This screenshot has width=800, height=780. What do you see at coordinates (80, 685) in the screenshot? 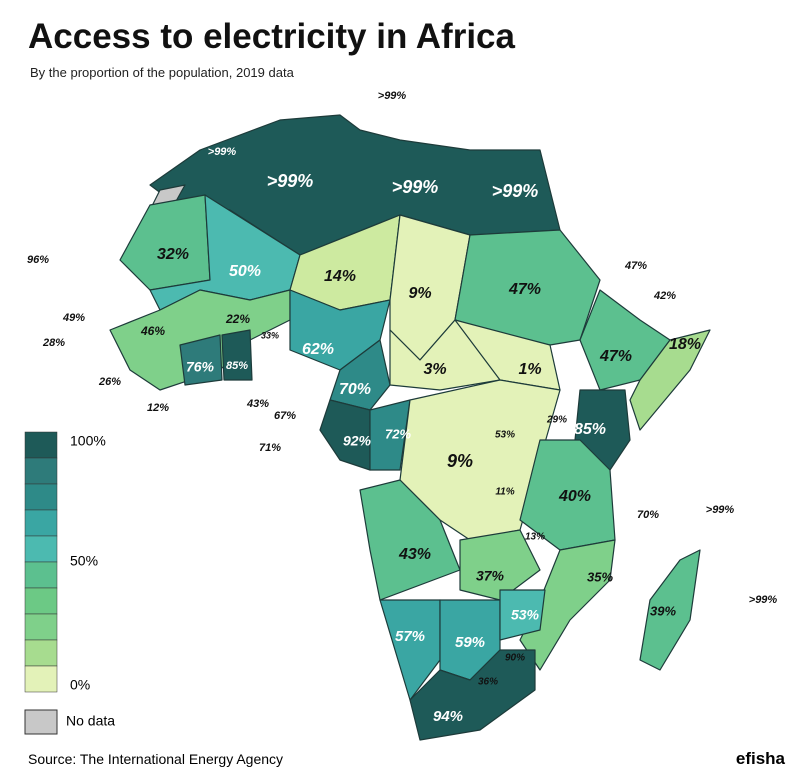
I see `legend-label: 0%` at bounding box center [80, 685].